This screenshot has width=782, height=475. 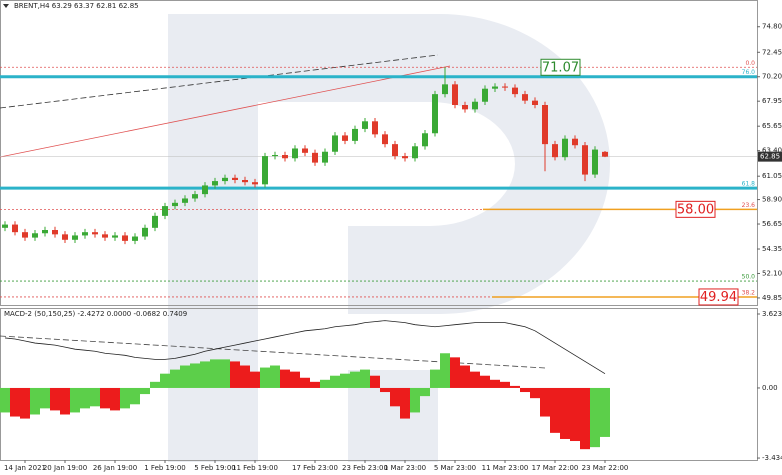 What do you see at coordinates (315, 468) in the screenshot?
I see `x-tick-label: 17 Feb 23:00` at bounding box center [315, 468].